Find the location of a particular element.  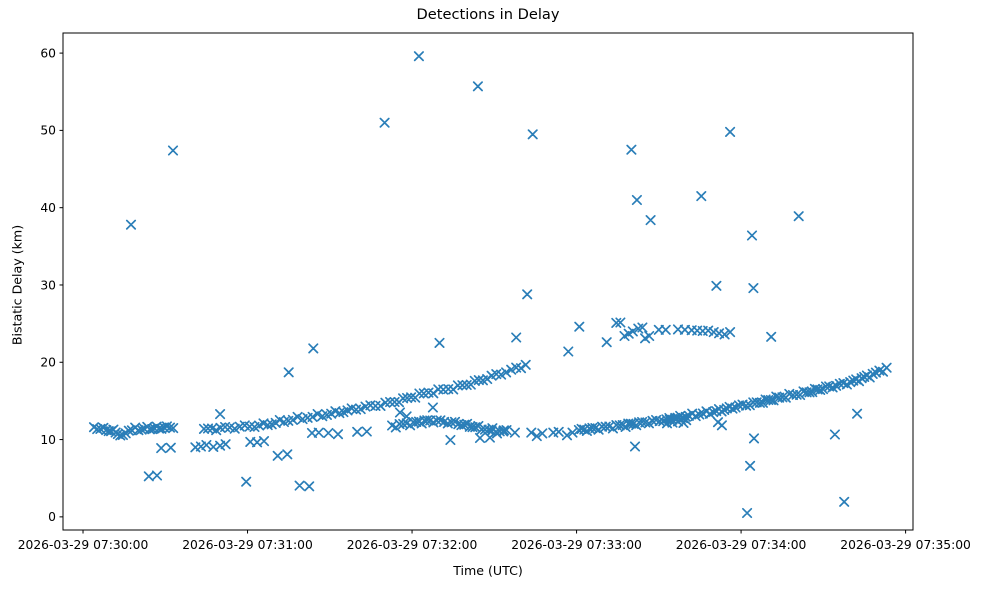

x-tick-label: 2026-03-29 07:32:00 is located at coordinates (412, 545).